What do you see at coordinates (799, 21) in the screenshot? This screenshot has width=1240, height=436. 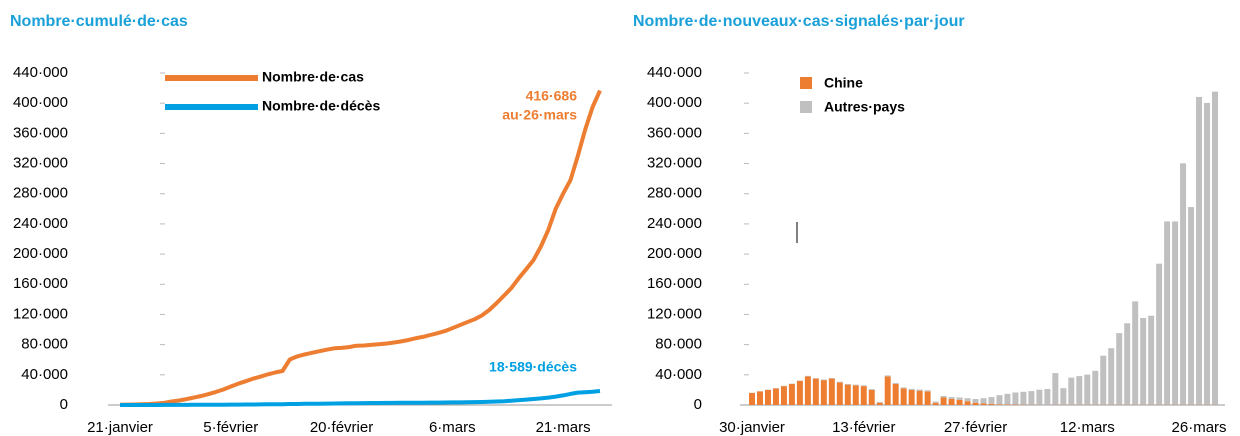 I see `chart-title: Nombre·de·nouveaux·cas·signalés·par·jour` at bounding box center [799, 21].